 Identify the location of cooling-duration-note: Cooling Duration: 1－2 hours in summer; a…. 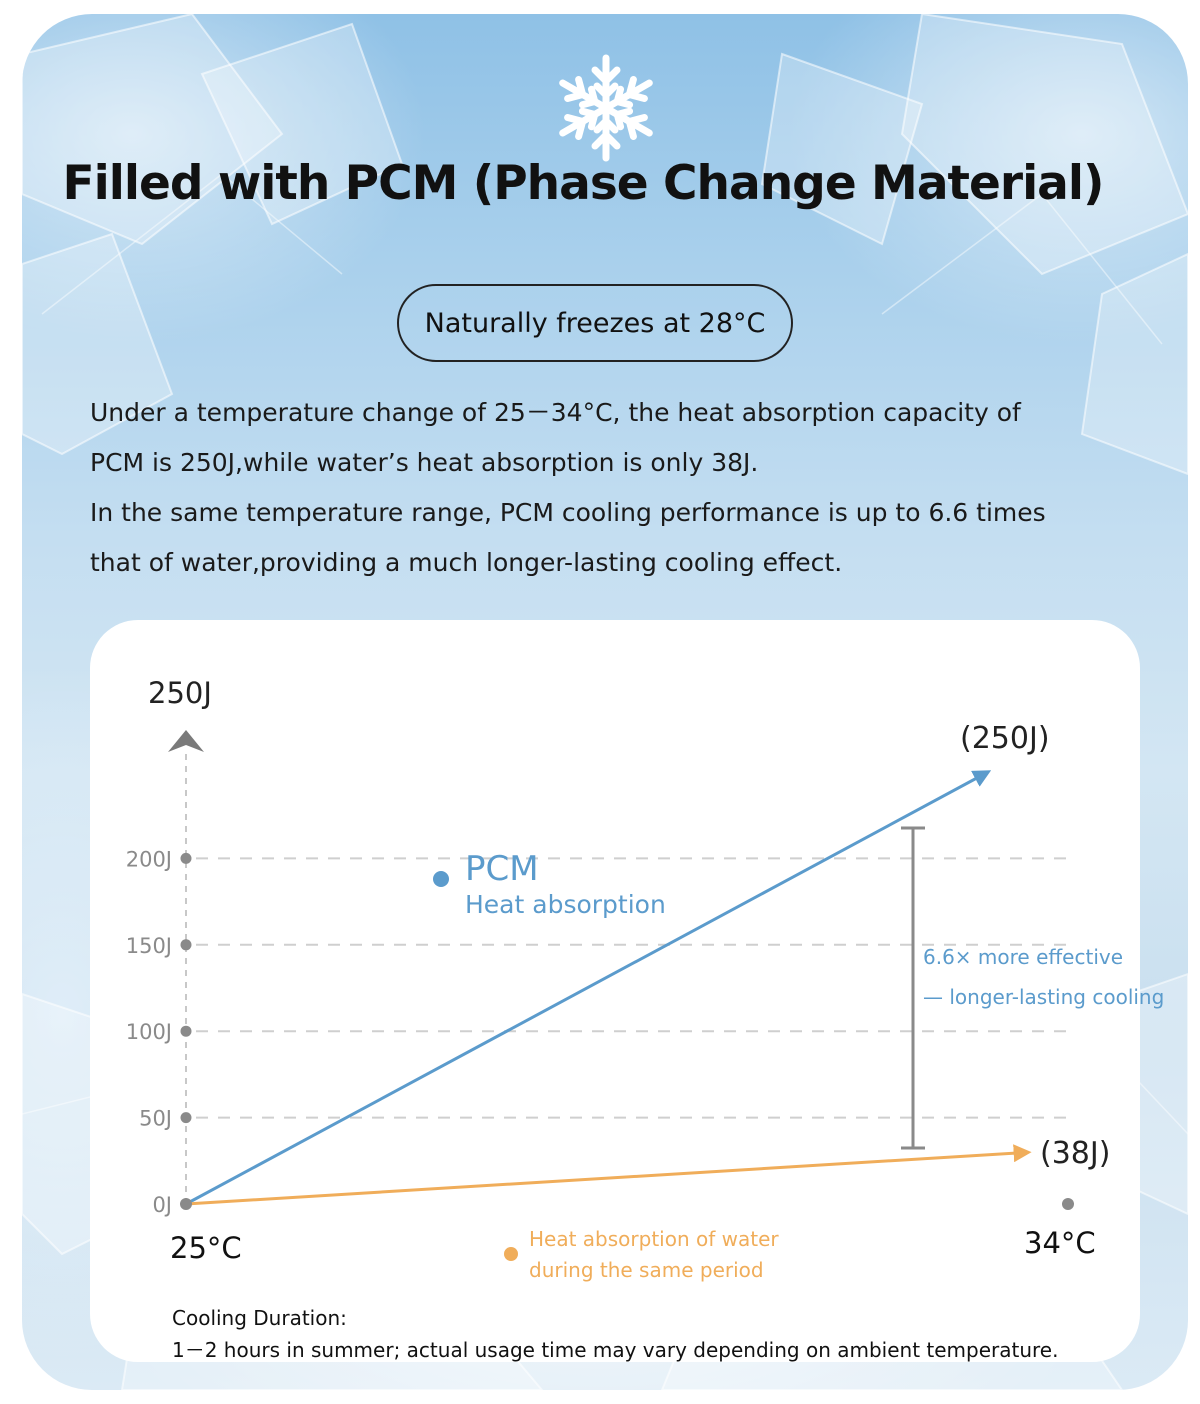
(652, 1334).